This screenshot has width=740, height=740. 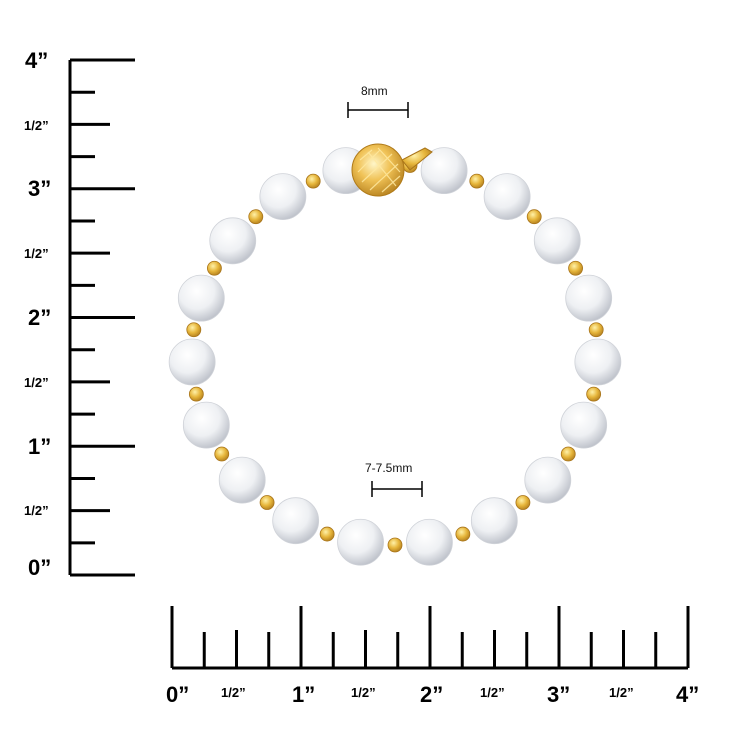 I want to click on clasp-ball, so click(x=378, y=170).